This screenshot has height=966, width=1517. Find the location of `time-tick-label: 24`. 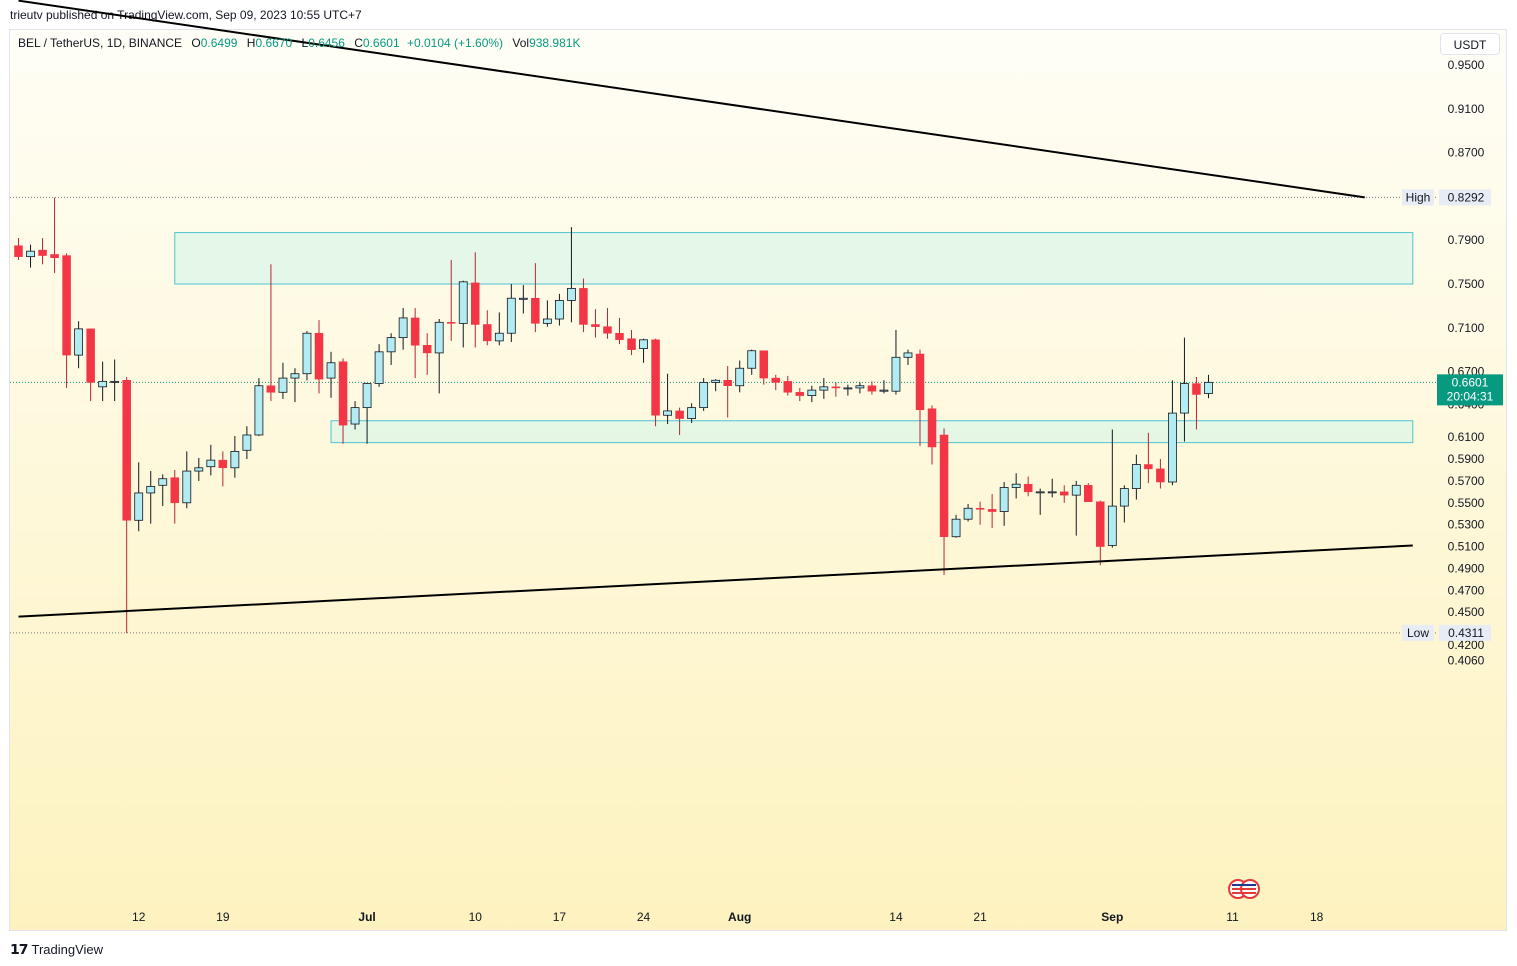

time-tick-label: 24 is located at coordinates (644, 917).